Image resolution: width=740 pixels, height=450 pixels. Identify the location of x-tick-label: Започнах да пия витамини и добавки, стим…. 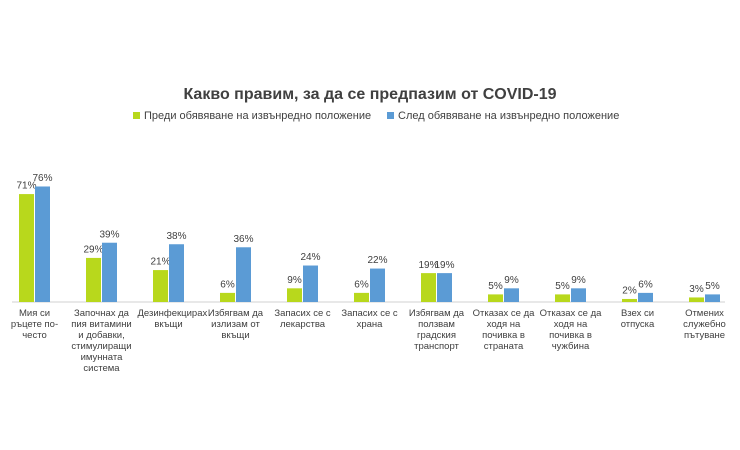
(101, 341).